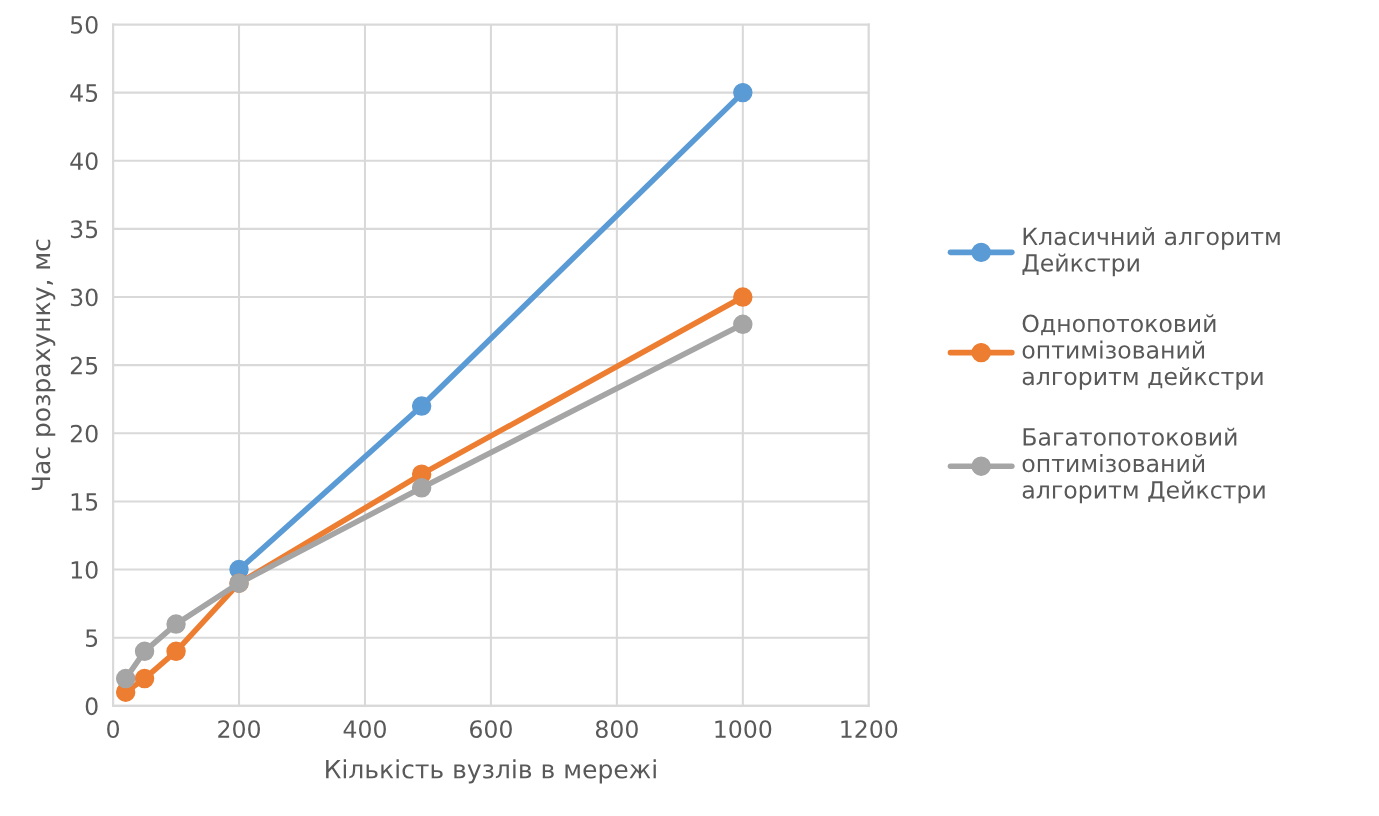  I want to click on legend-label: Однопотоковий оптимізований алгоритм дейкстри, so click(1142, 352).